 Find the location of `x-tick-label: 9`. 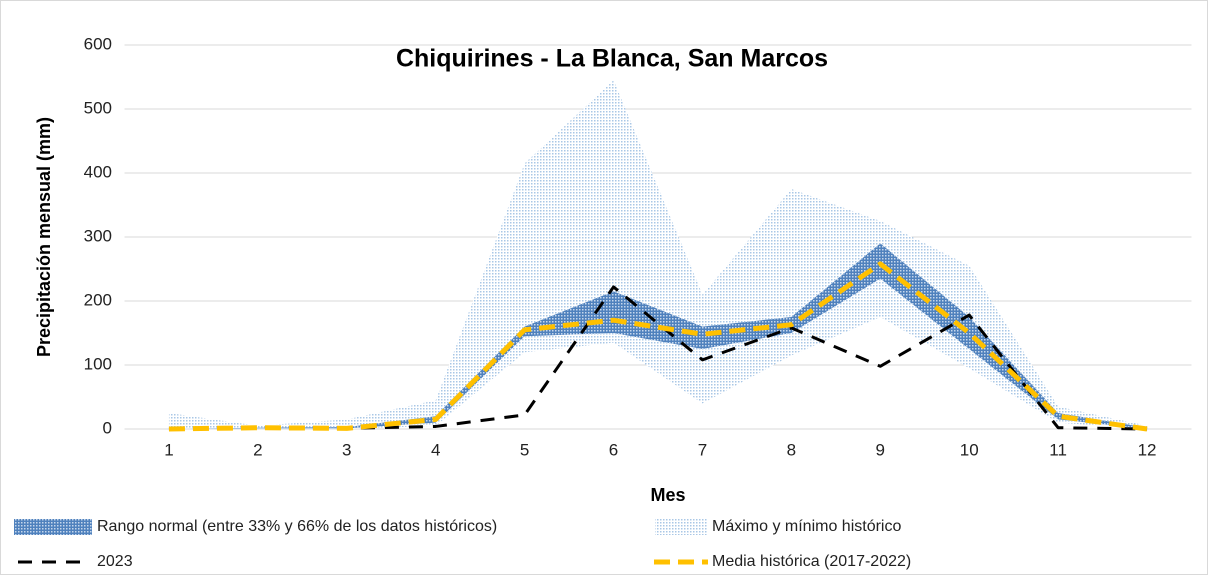

x-tick-label: 9 is located at coordinates (880, 449).